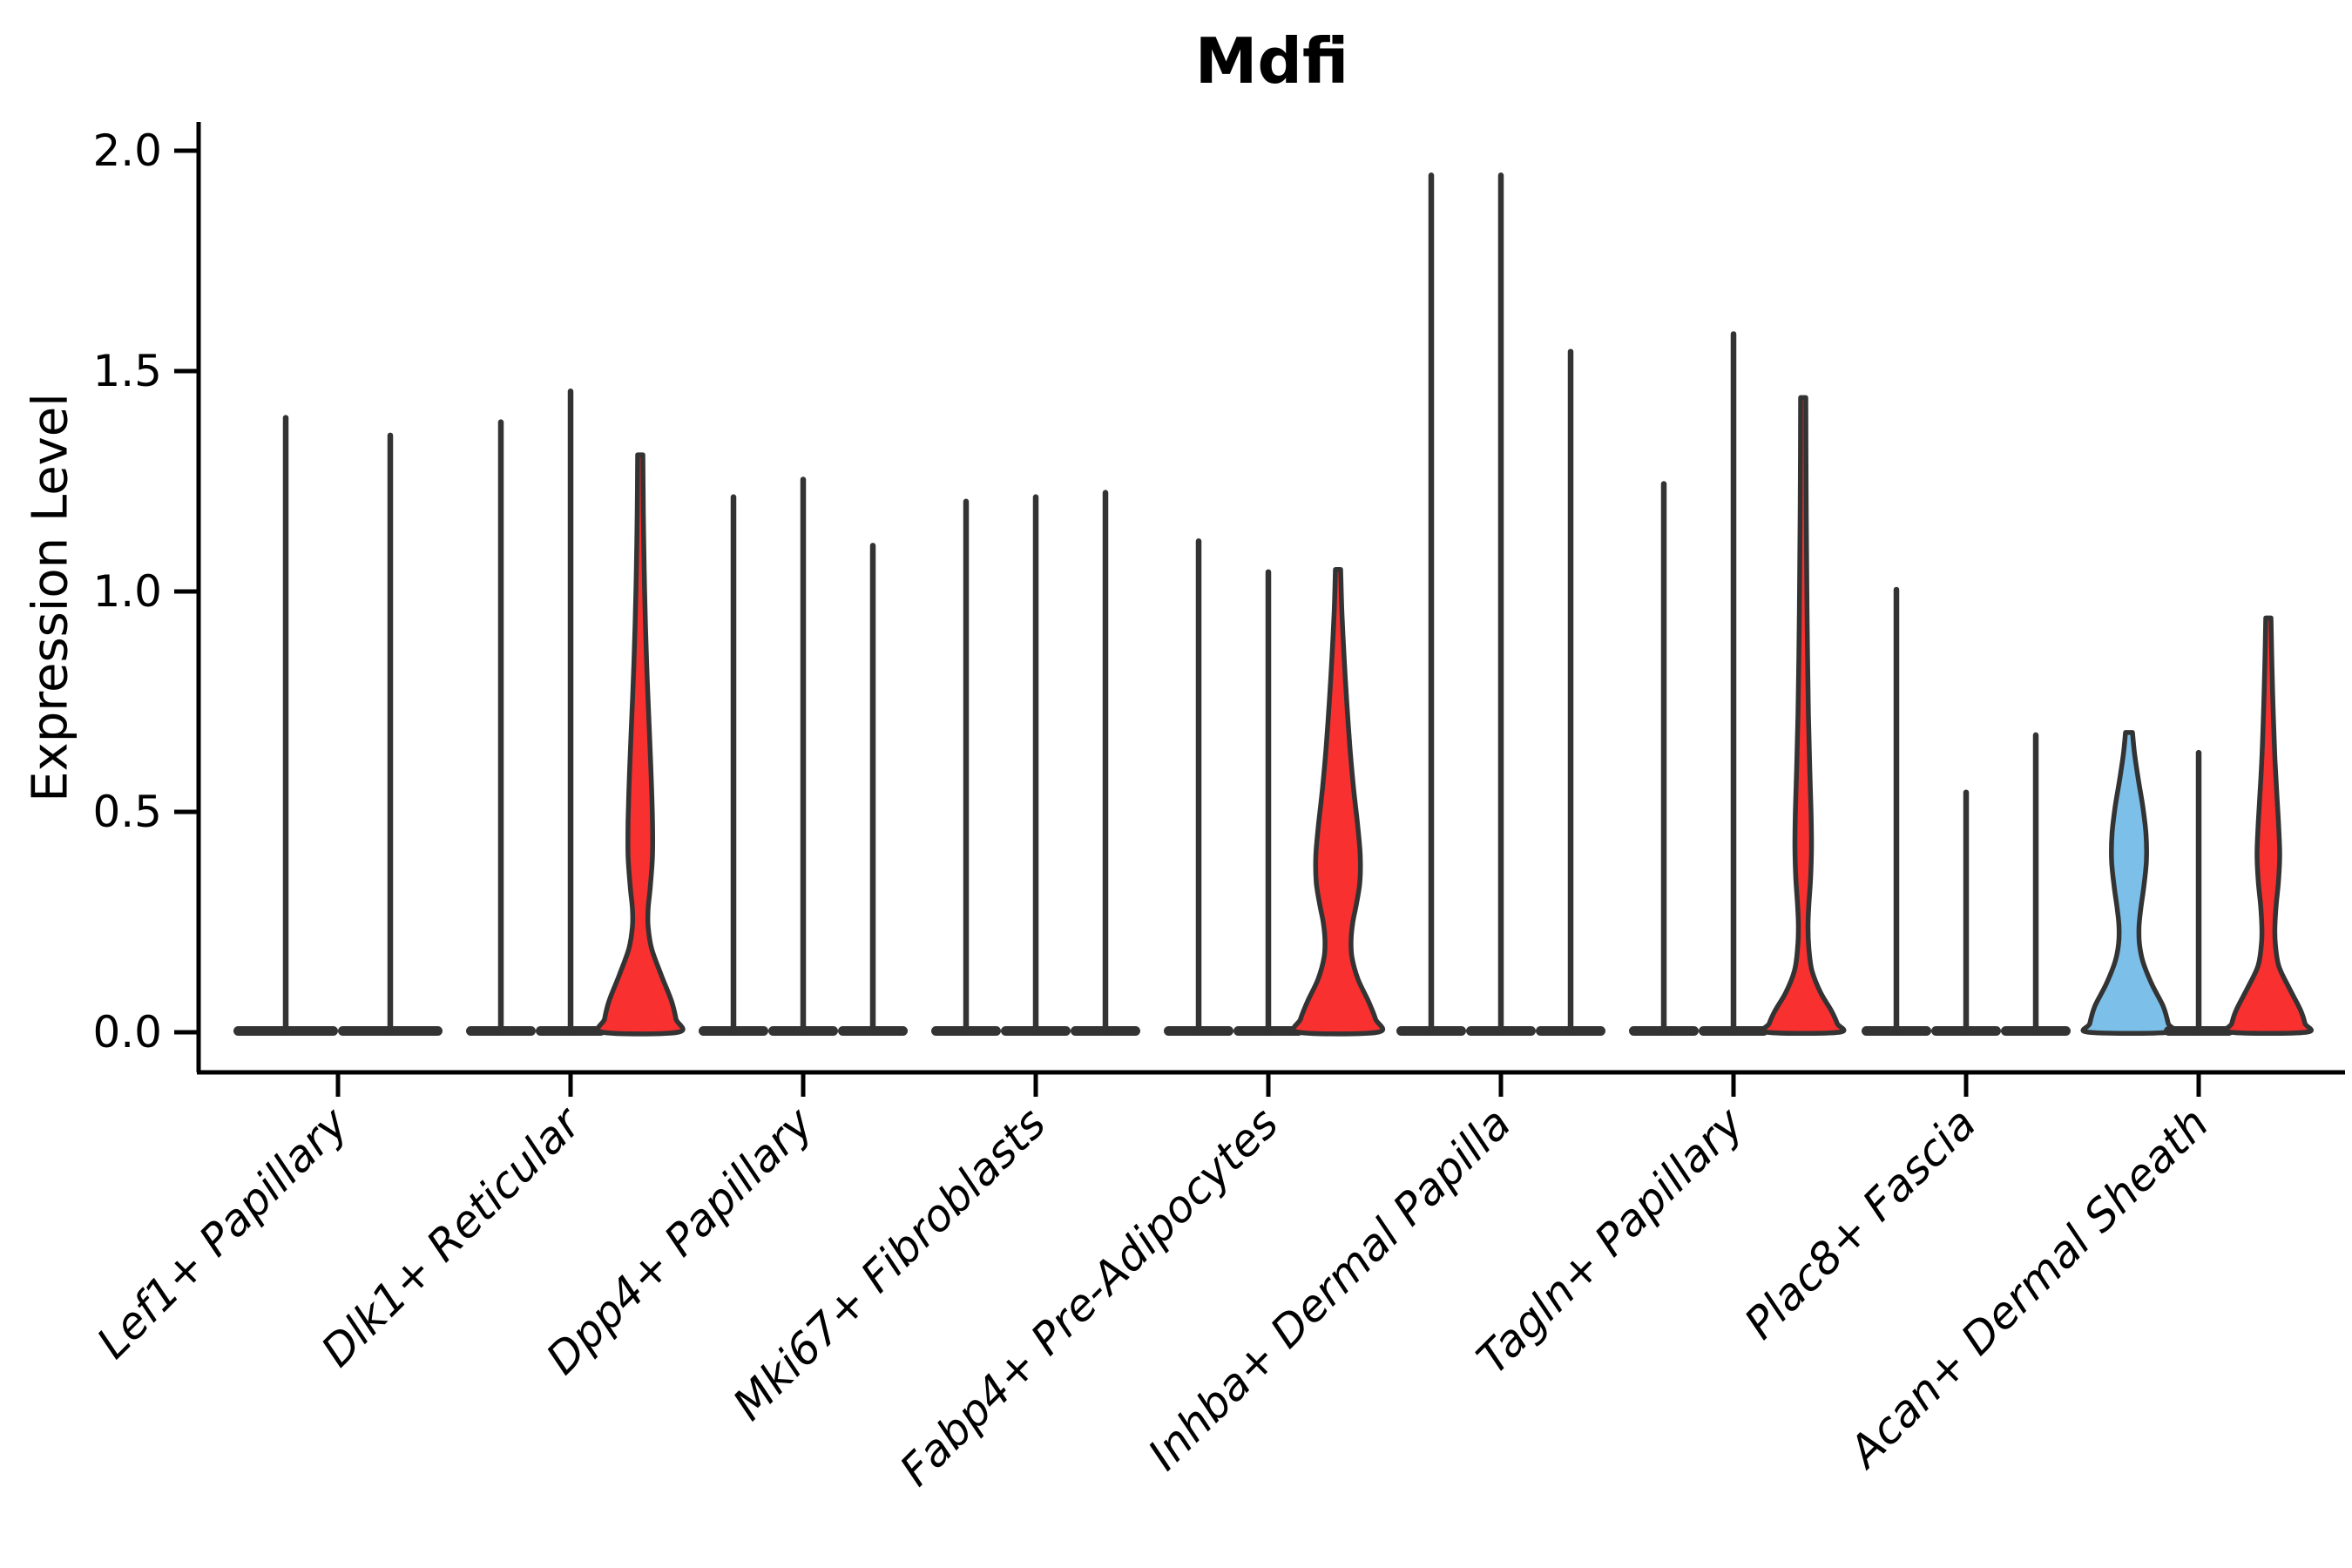  I want to click on violin-blue, so click(2129, 884).